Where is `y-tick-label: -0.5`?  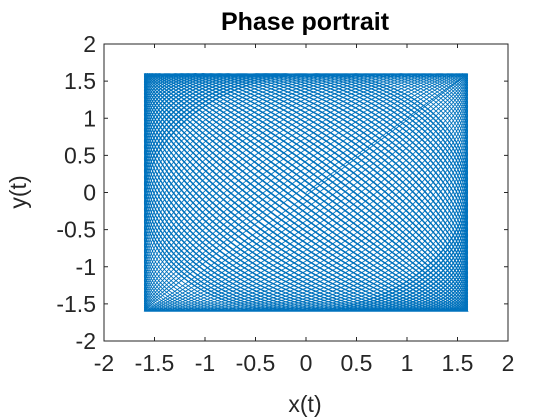
y-tick-label: -0.5 is located at coordinates (76, 230).